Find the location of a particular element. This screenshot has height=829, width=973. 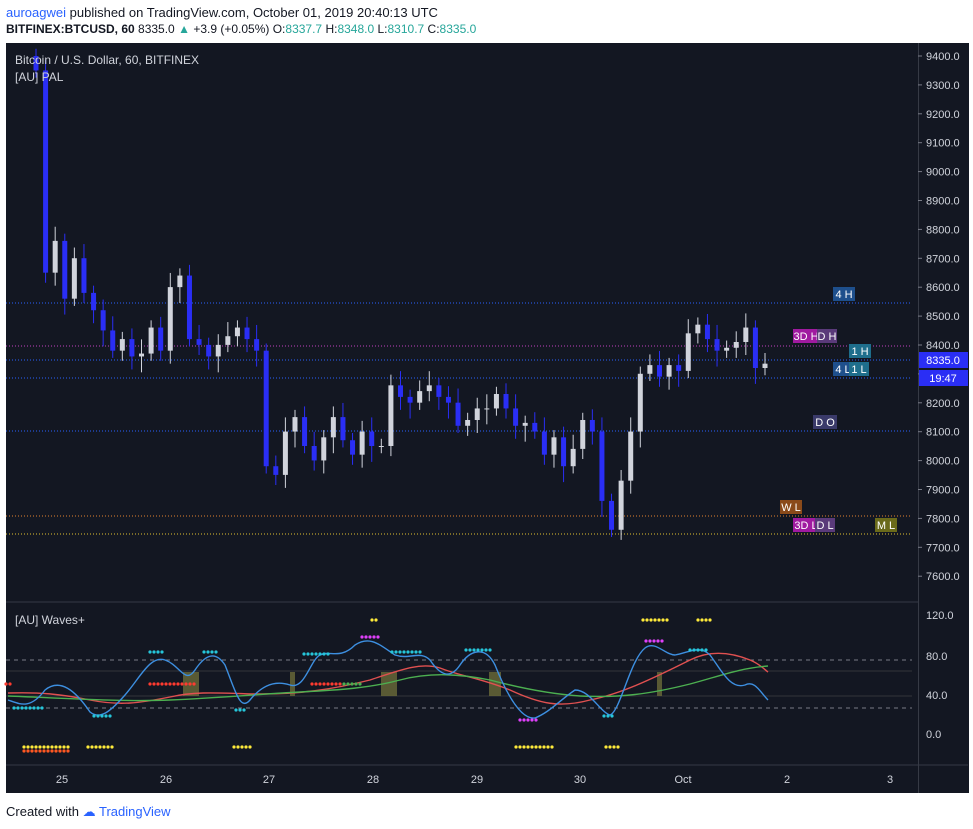

waves-tick-label: 40.0 is located at coordinates (936, 696).